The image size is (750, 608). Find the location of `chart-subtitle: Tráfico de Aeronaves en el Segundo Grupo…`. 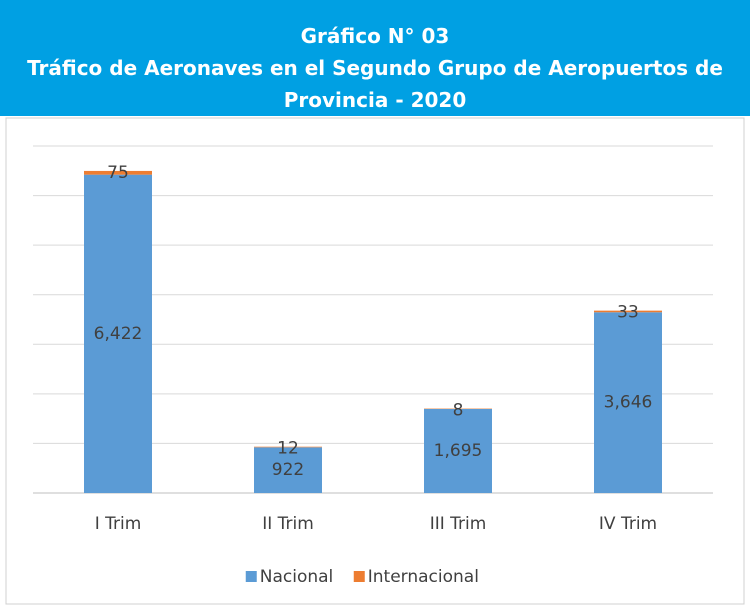

chart-subtitle: Tráfico de Aeronaves en el Segundo Grupo… is located at coordinates (375, 84).